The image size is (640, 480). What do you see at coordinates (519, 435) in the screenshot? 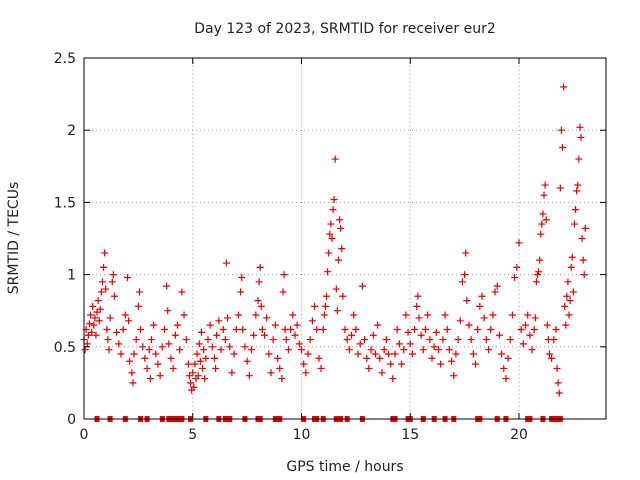
I see `x-tick-label: 20` at bounding box center [519, 435].